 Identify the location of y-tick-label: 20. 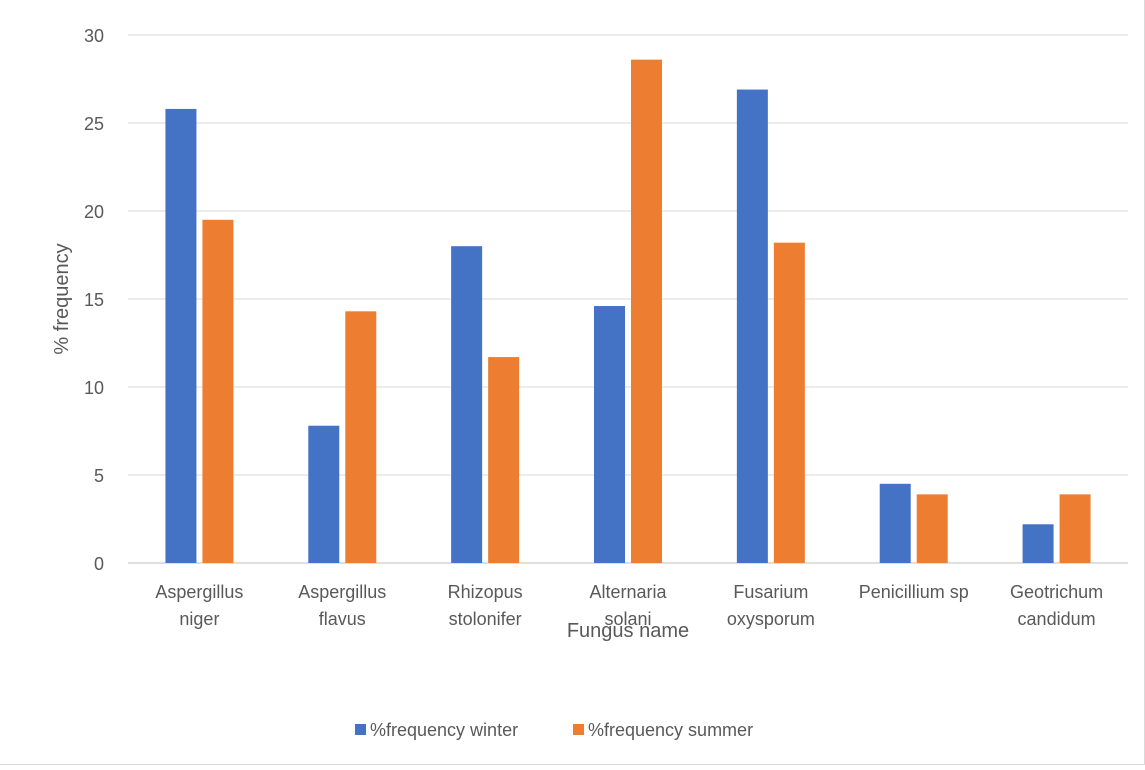
(94, 212).